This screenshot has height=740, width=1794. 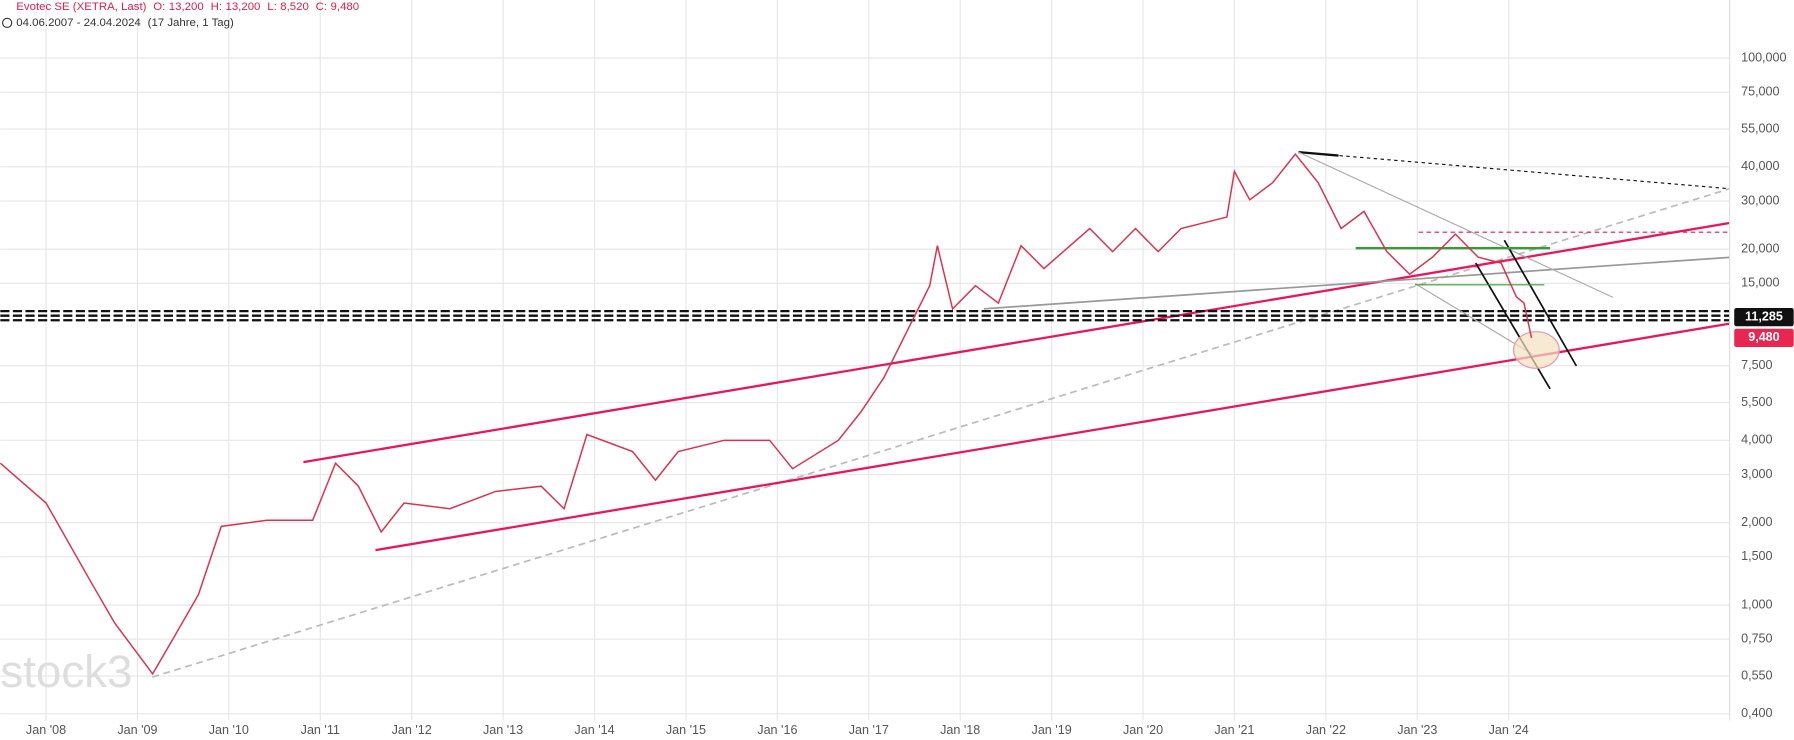 What do you see at coordinates (320, 730) in the screenshot?
I see `x-tick-label: Jan '11` at bounding box center [320, 730].